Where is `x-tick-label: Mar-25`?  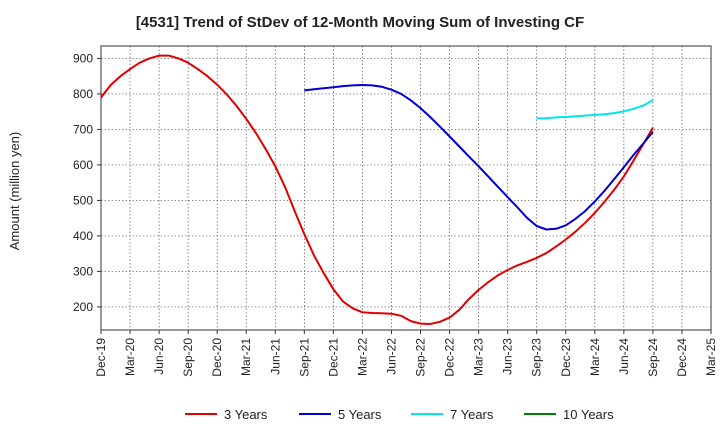
x-tick-label: Mar-25 is located at coordinates (711, 357).